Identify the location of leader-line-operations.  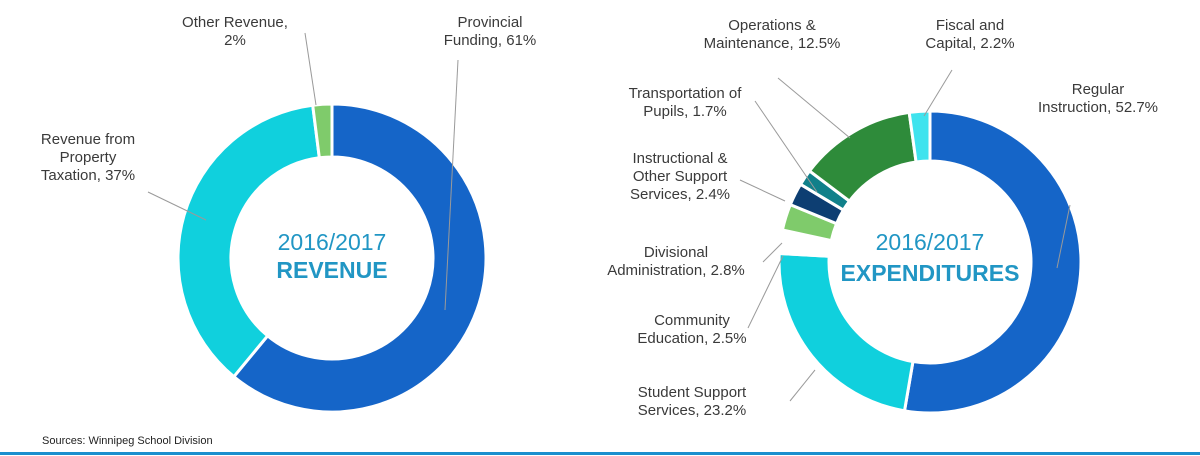
(814, 108).